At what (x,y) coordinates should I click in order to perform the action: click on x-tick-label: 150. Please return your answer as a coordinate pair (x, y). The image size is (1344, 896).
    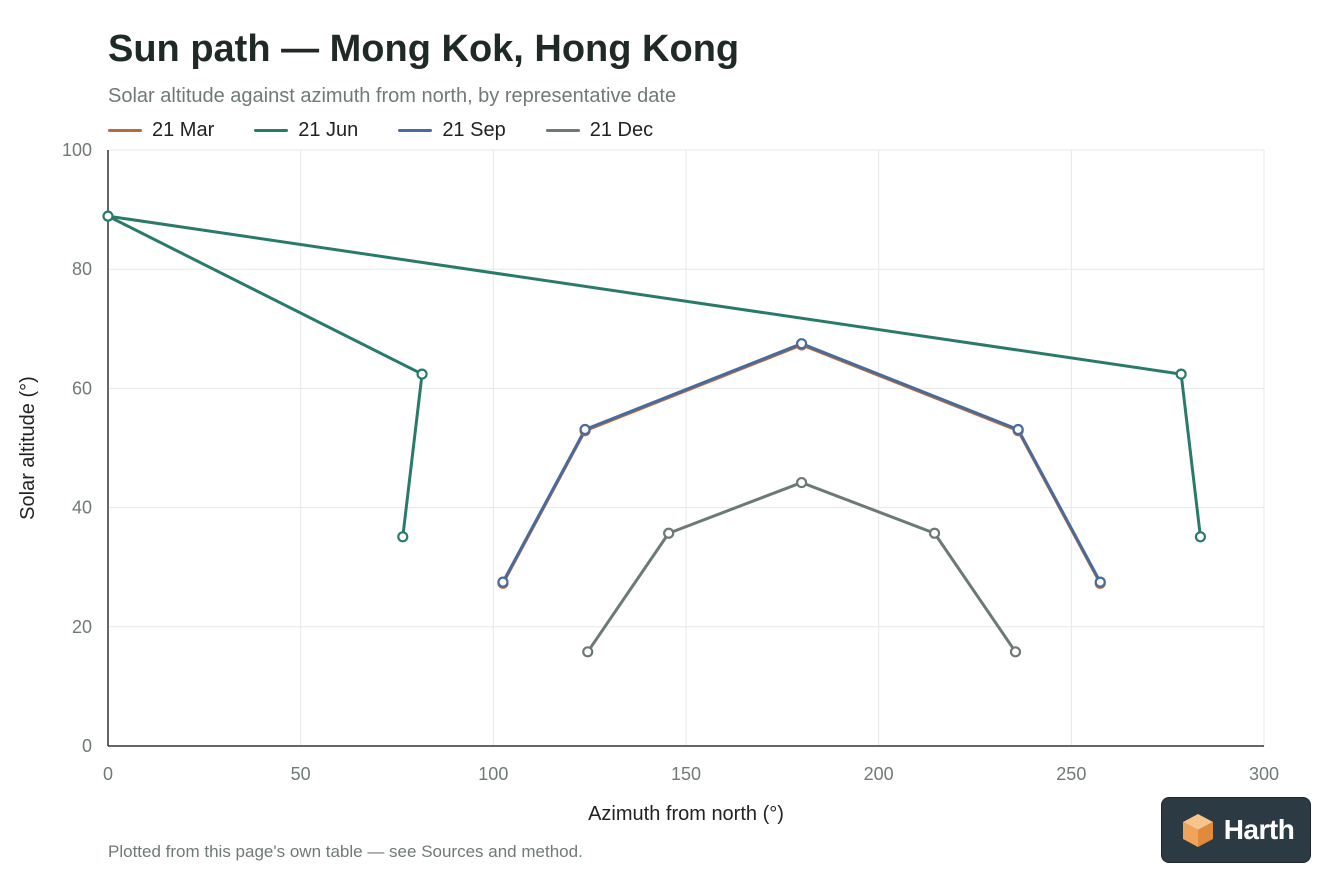
    Looking at the image, I should click on (686, 774).